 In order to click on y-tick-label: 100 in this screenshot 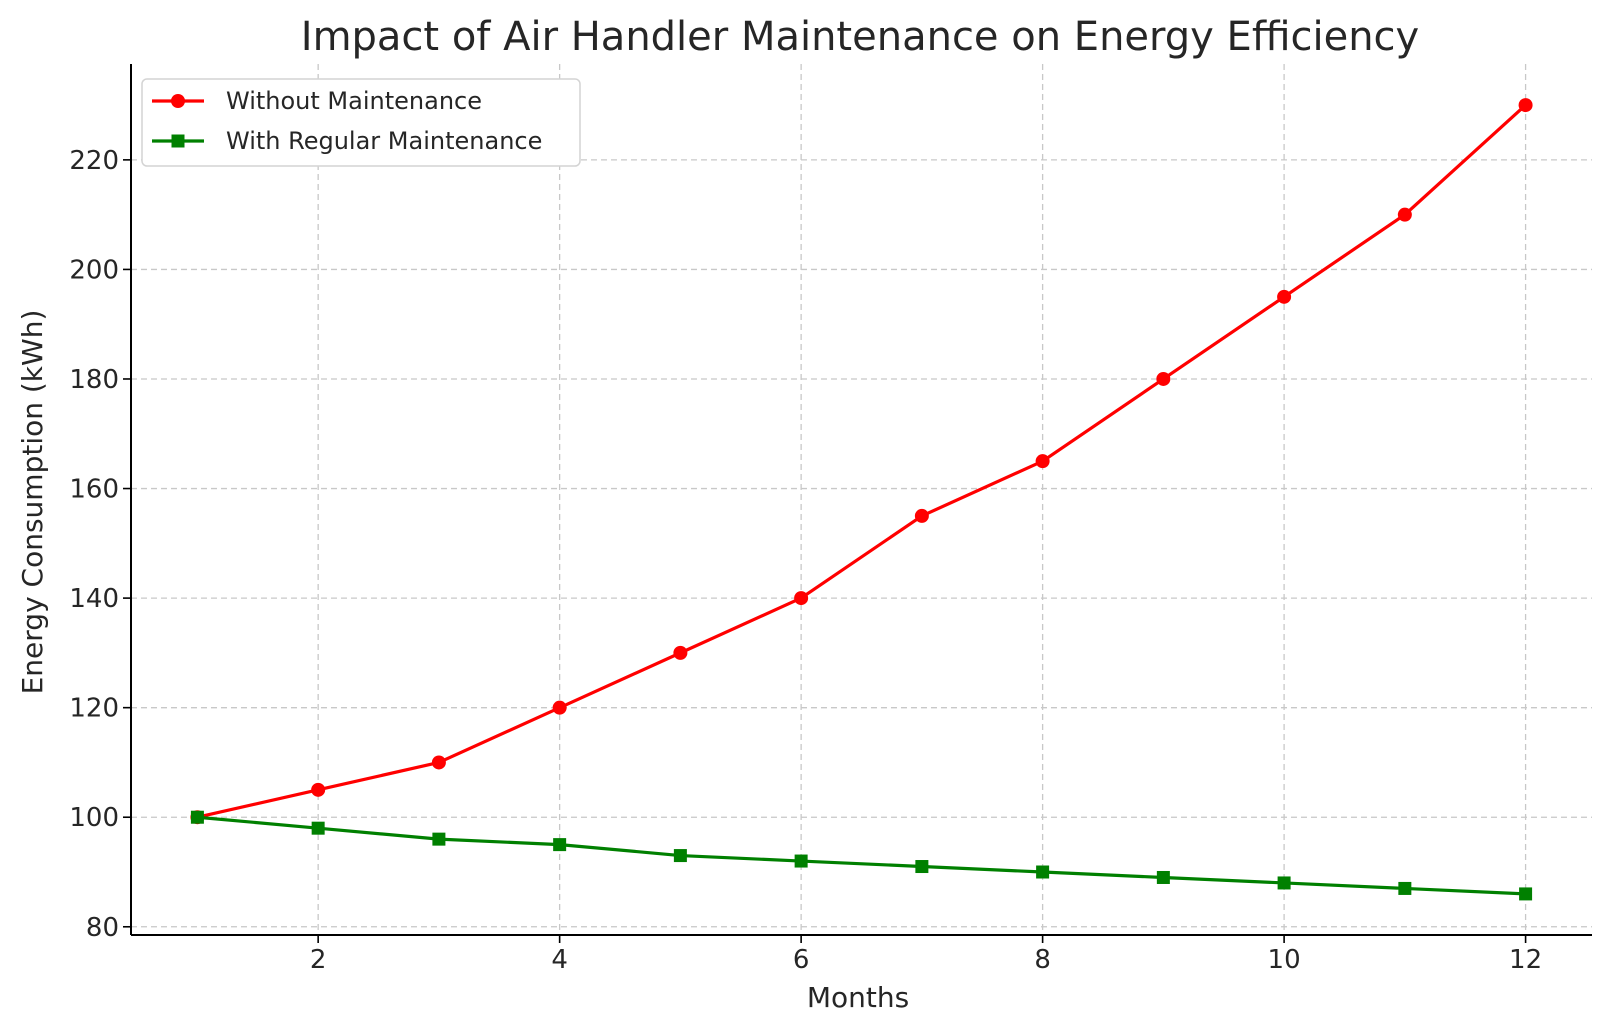, I will do `click(94, 818)`.